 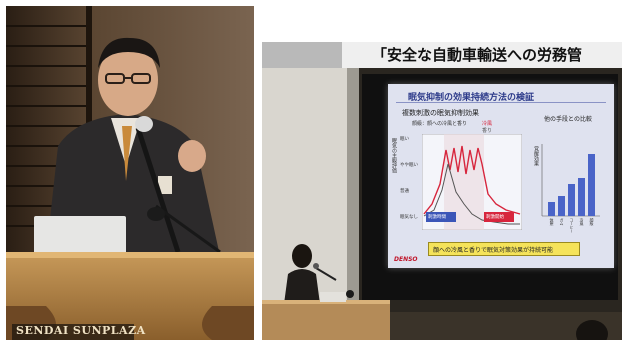 What do you see at coordinates (493, 250) in the screenshot?
I see `slide-footer-text: 顔への冷風と香りで眠気対策効果が持続可能` at bounding box center [493, 250].